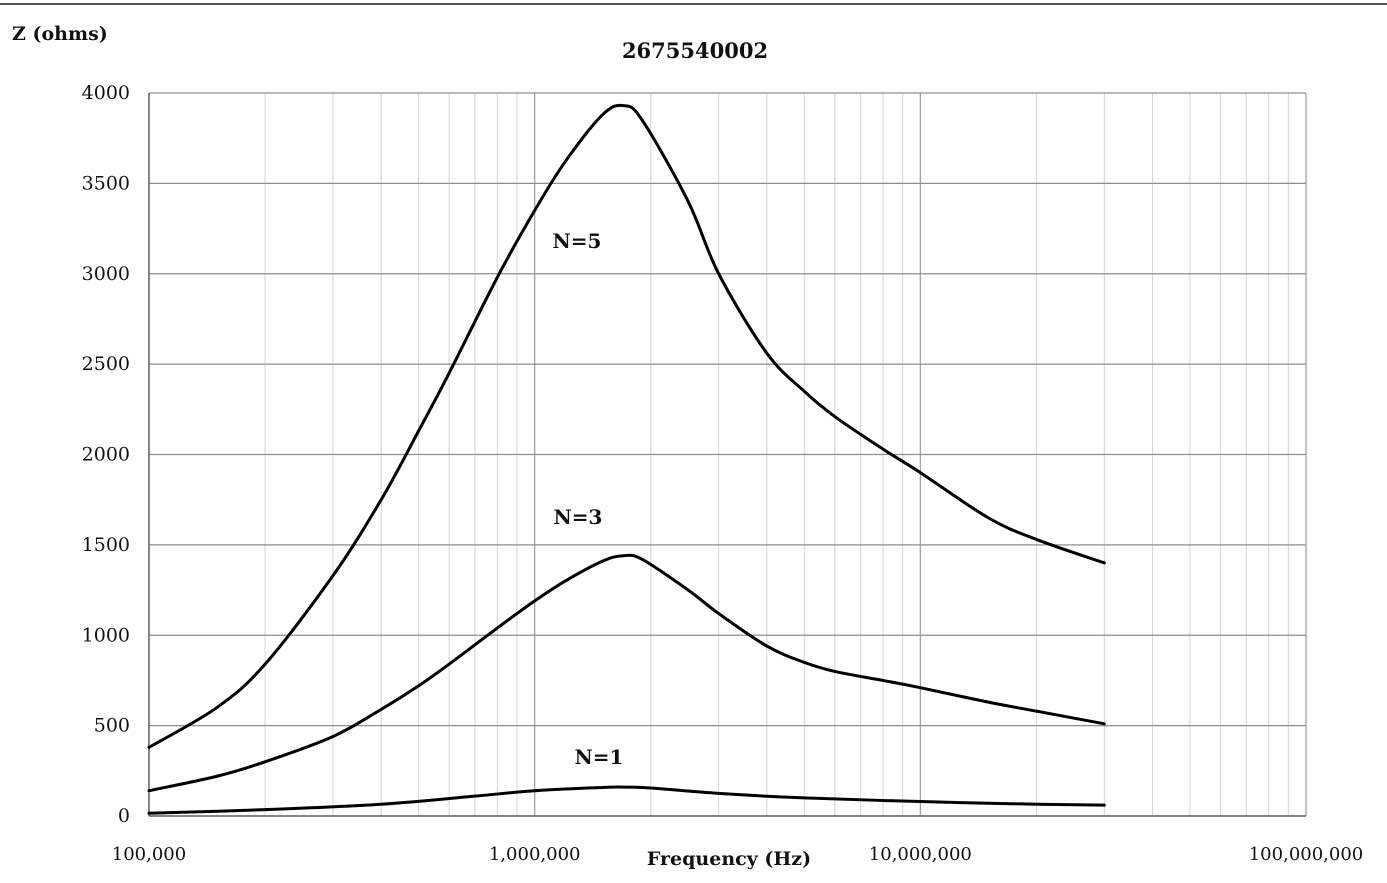  Describe the element at coordinates (106, 635) in the screenshot. I see `y-tick-label: 1000` at that location.